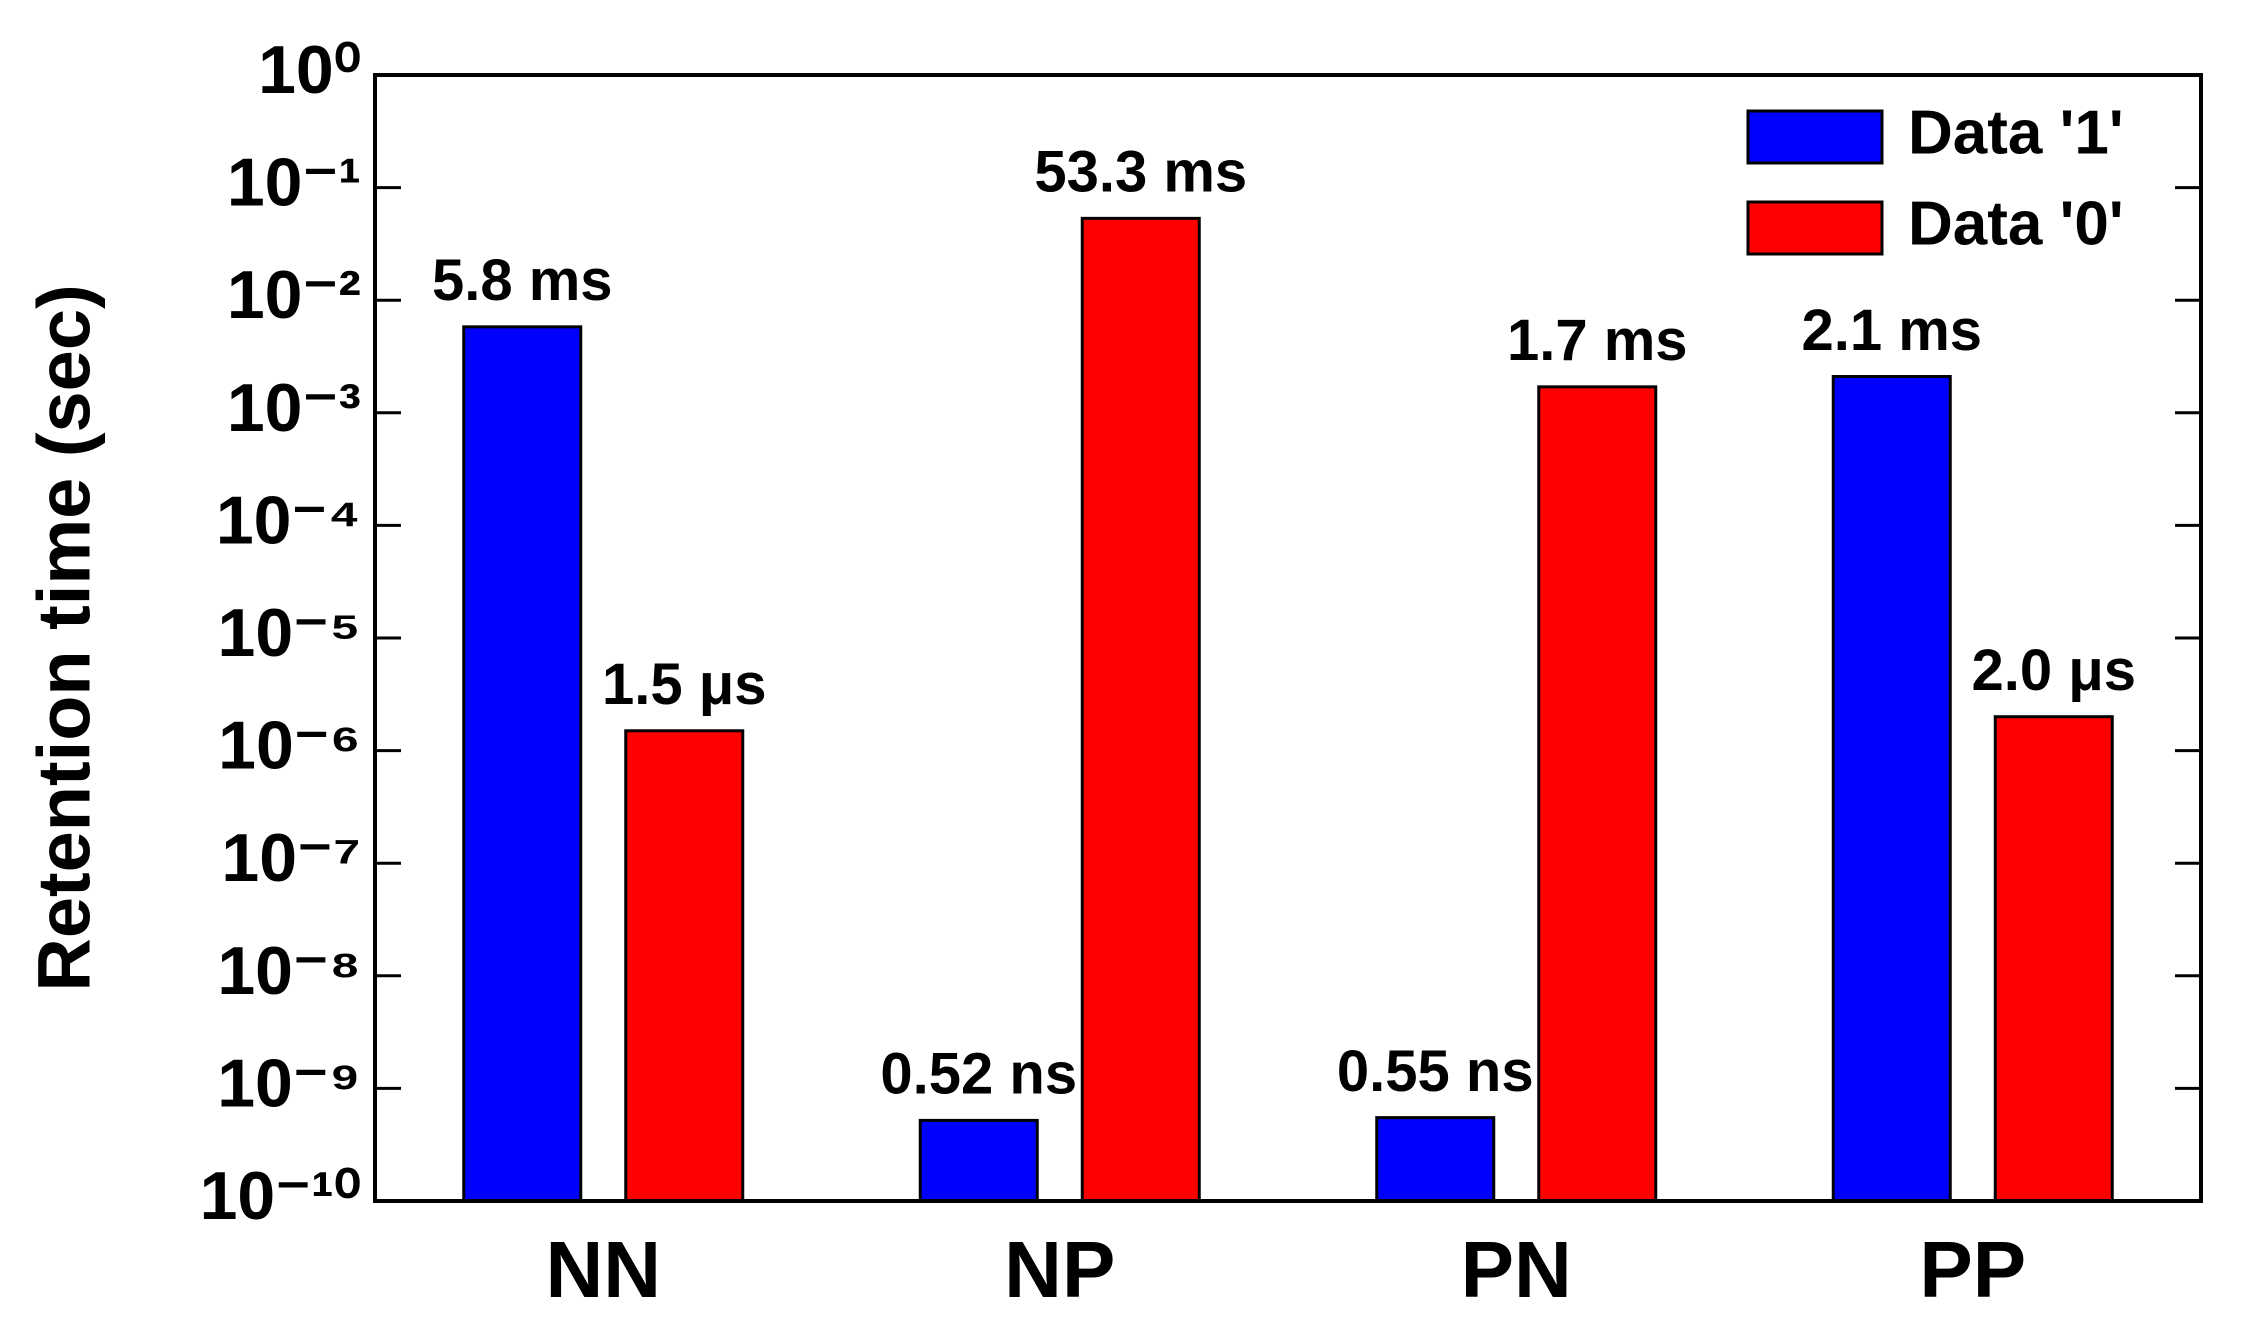 This screenshot has height=1325, width=2259. Describe the element at coordinates (1891, 330) in the screenshot. I see `value-label: 2.1 ms` at that location.